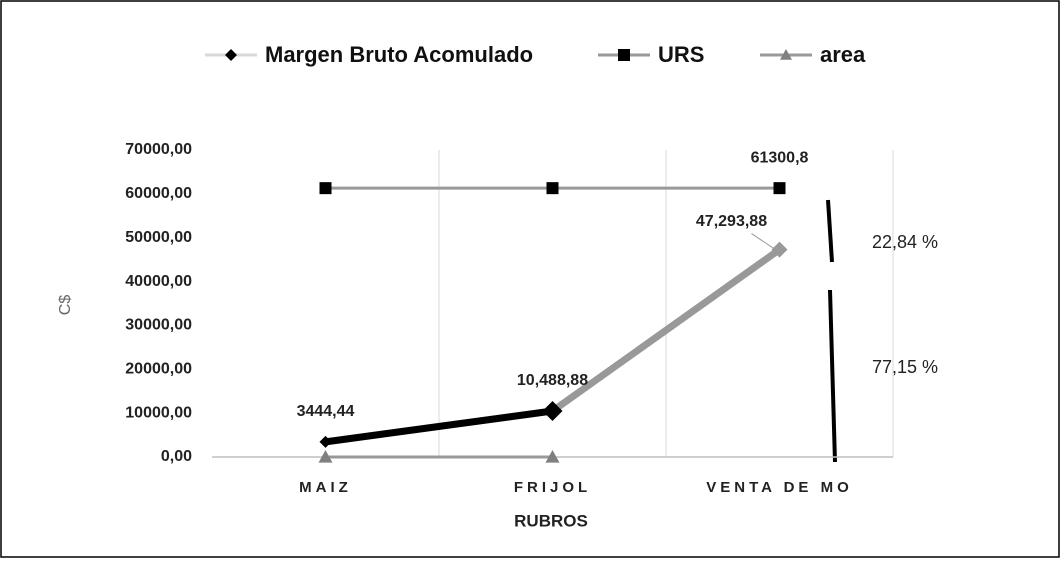  I want to click on leader-line, so click(763, 241).